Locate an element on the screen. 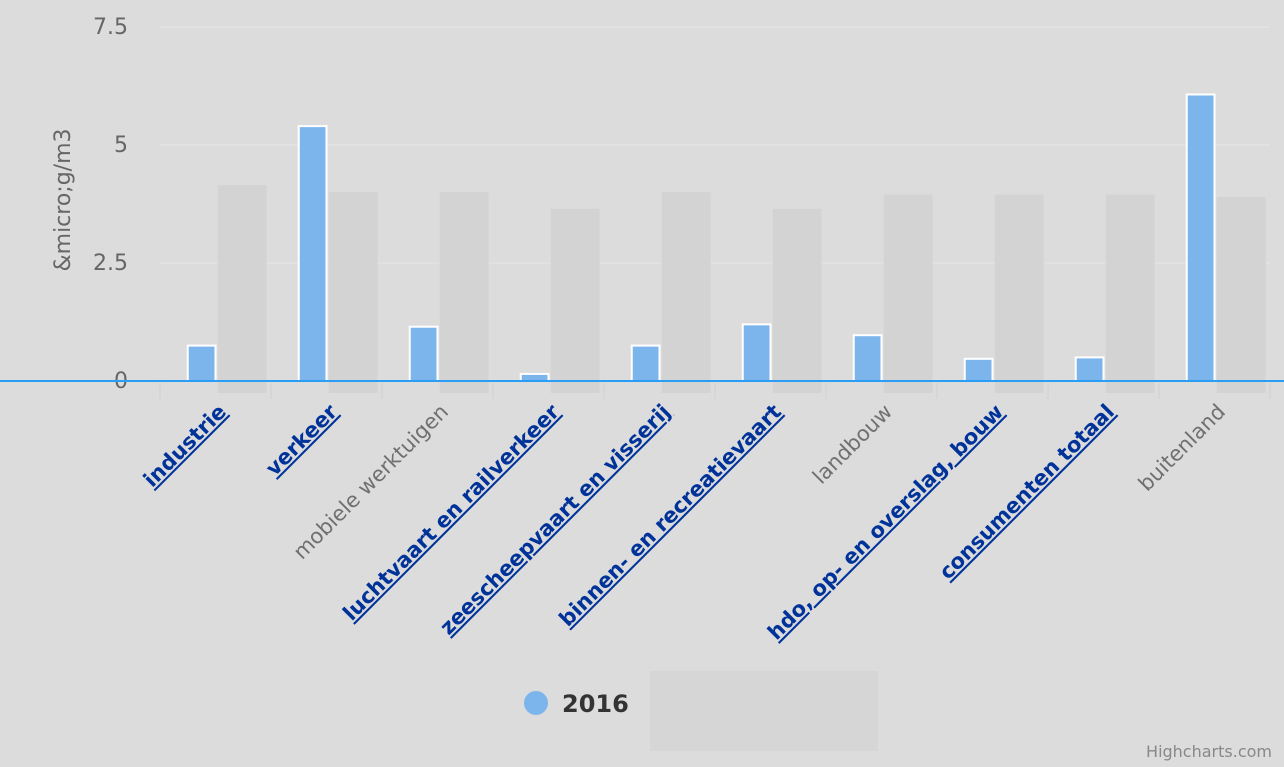  category-label: verkeer is located at coordinates (301, 439).